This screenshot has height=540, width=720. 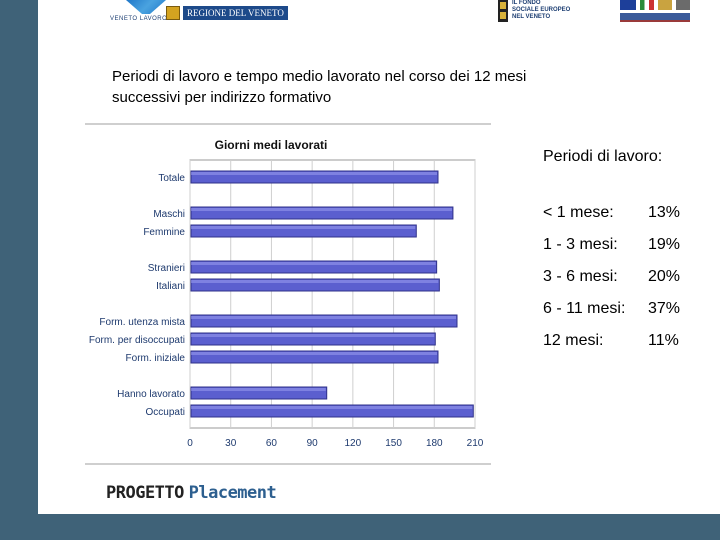 What do you see at coordinates (656, 11) in the screenshot?
I see `institutional-logos-strip` at bounding box center [656, 11].